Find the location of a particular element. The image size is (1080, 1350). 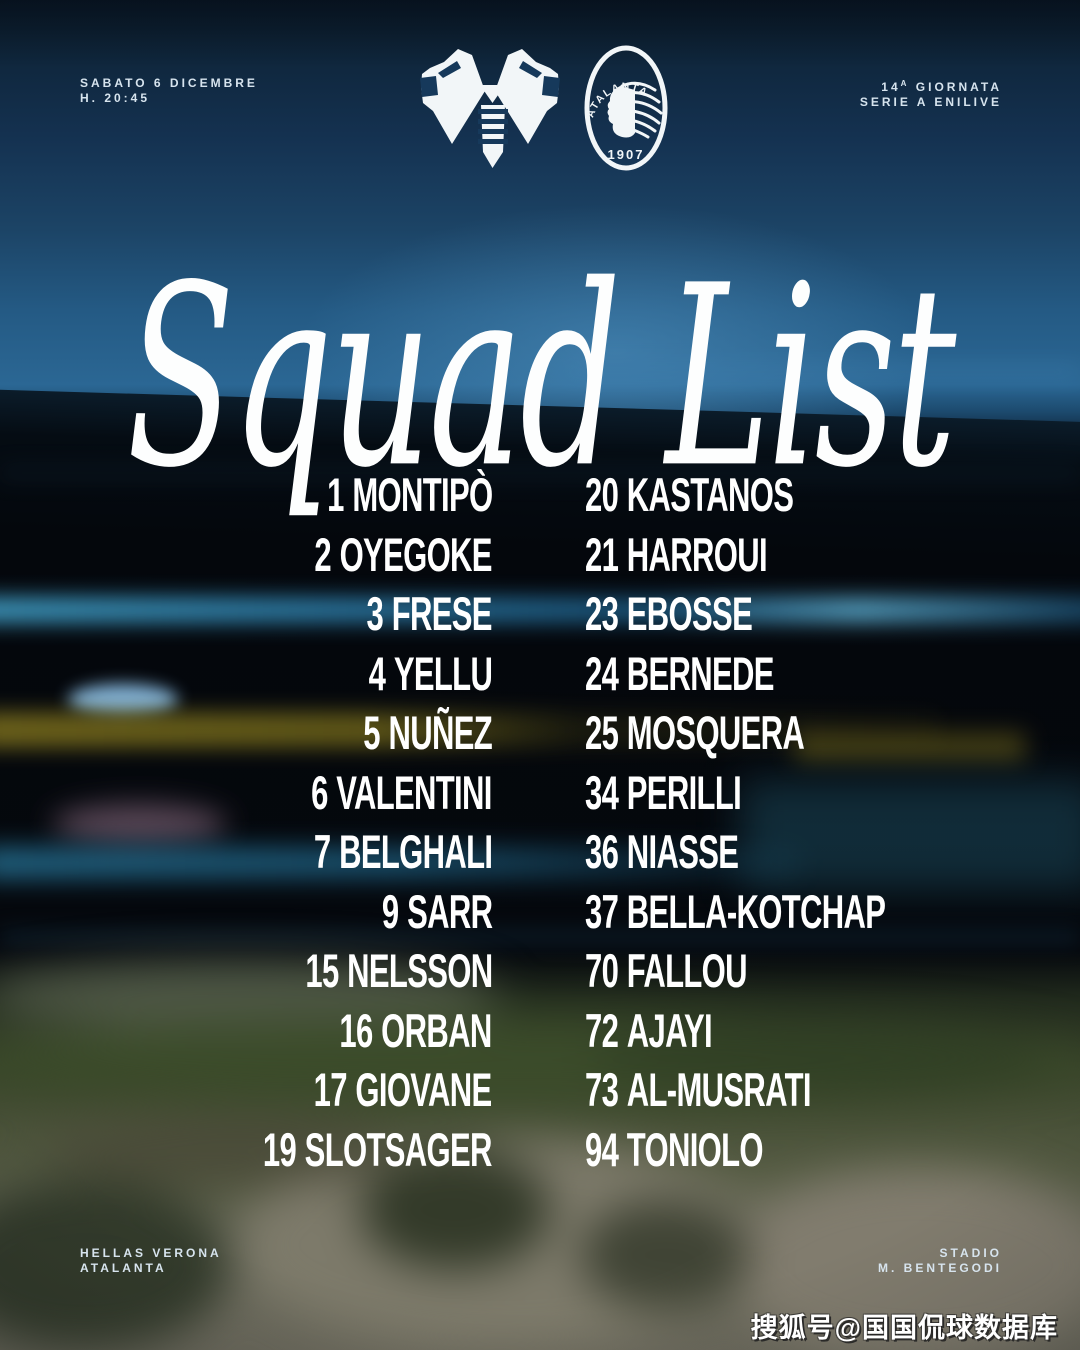

player-entry: 36 NIASSE is located at coordinates (812, 852).